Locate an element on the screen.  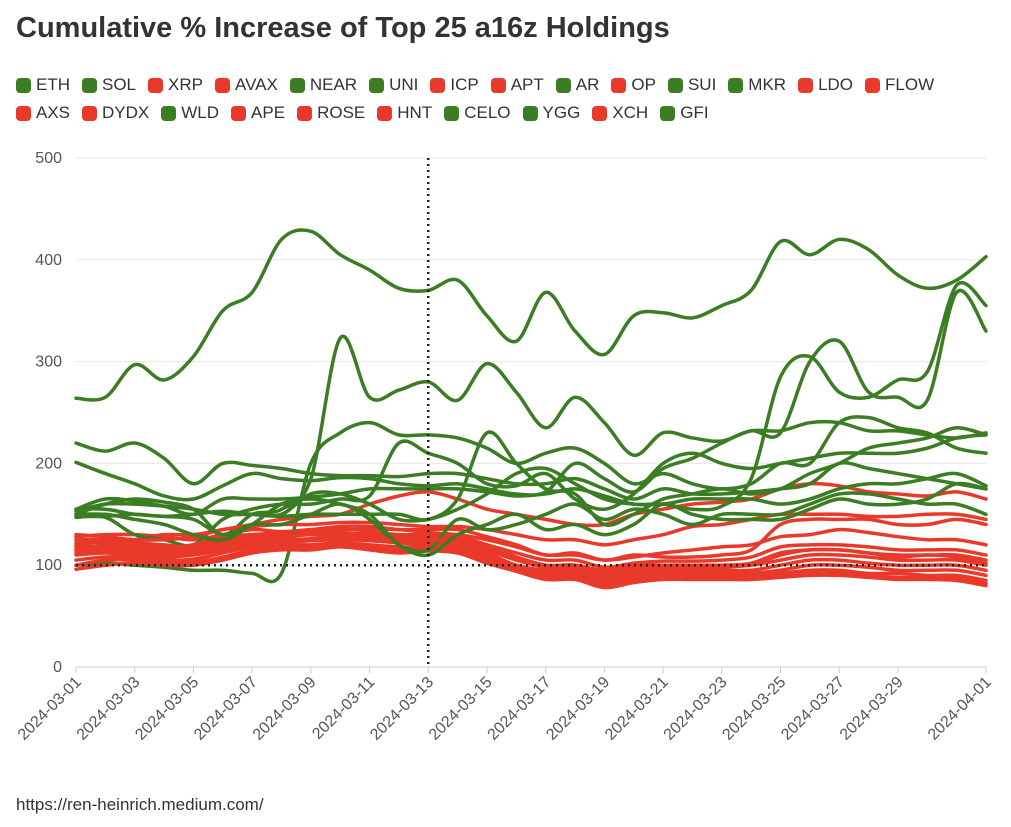
legend-item: AVAX is located at coordinates (246, 85).